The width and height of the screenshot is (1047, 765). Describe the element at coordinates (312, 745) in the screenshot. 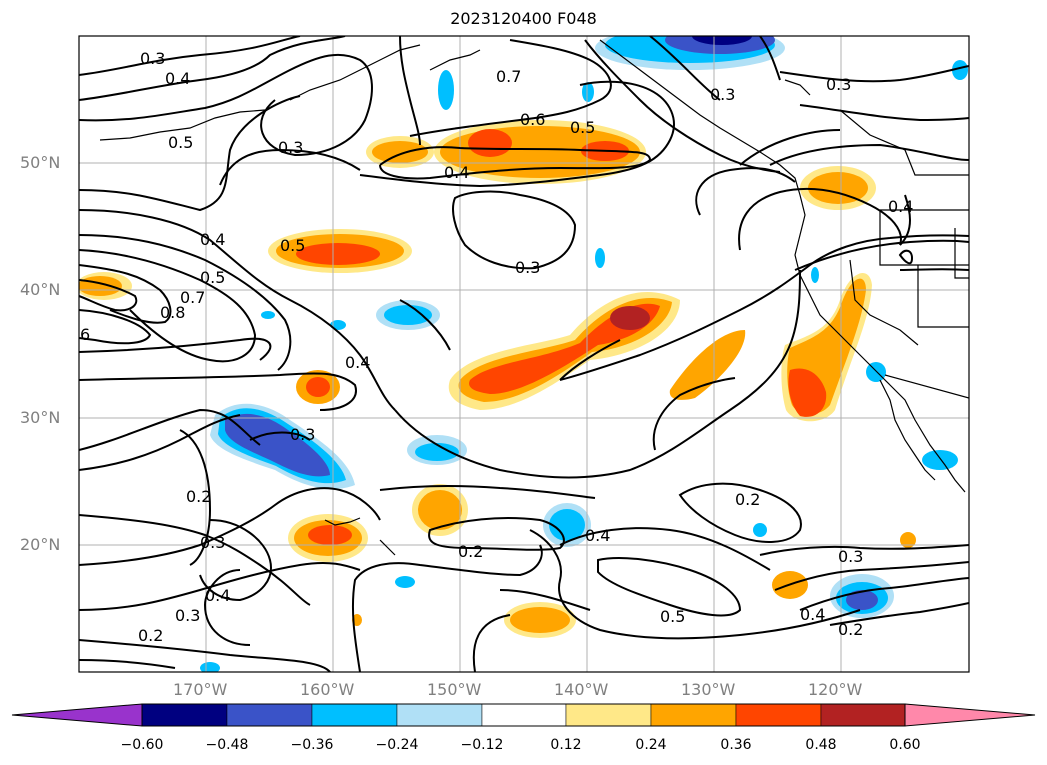

I see `colorbar-tick-label: −0.36` at that location.